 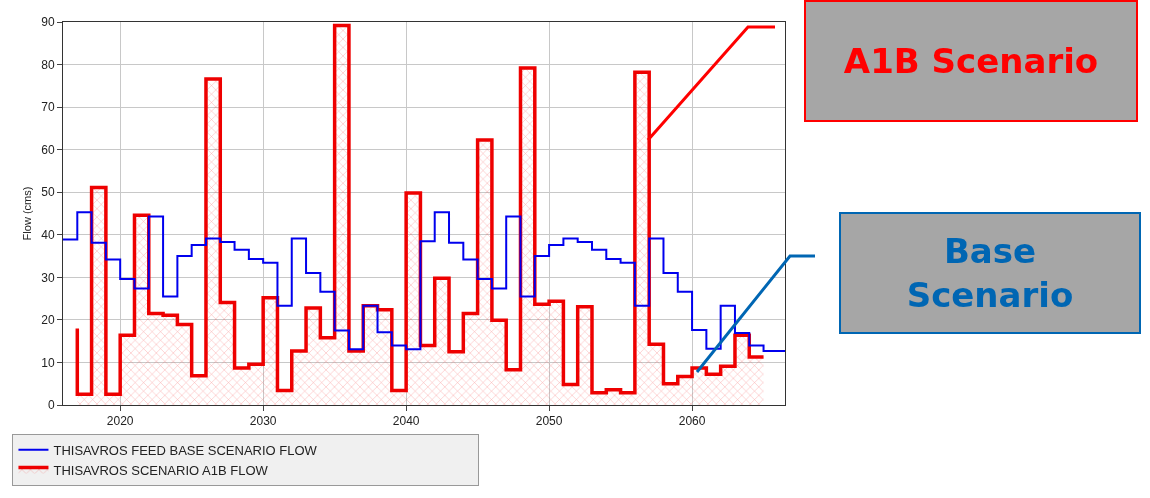 I want to click on text: Base Scenario, so click(x=990, y=273).